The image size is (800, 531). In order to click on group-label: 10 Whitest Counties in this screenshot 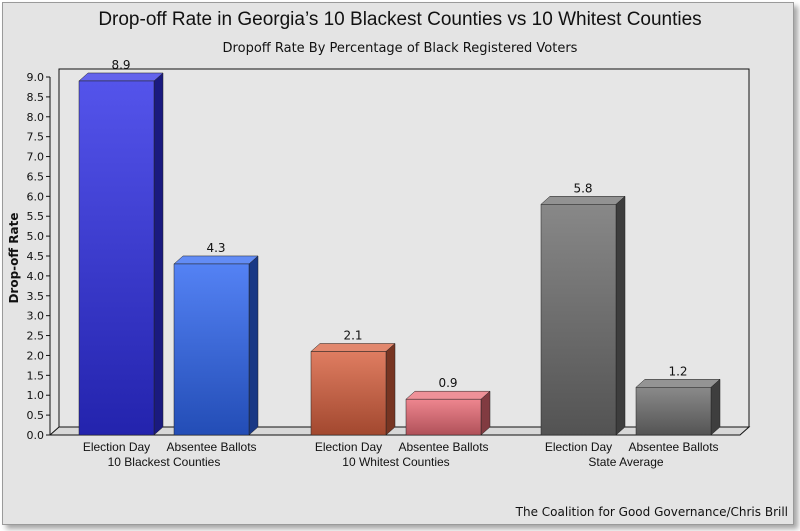, I will do `click(395, 462)`.